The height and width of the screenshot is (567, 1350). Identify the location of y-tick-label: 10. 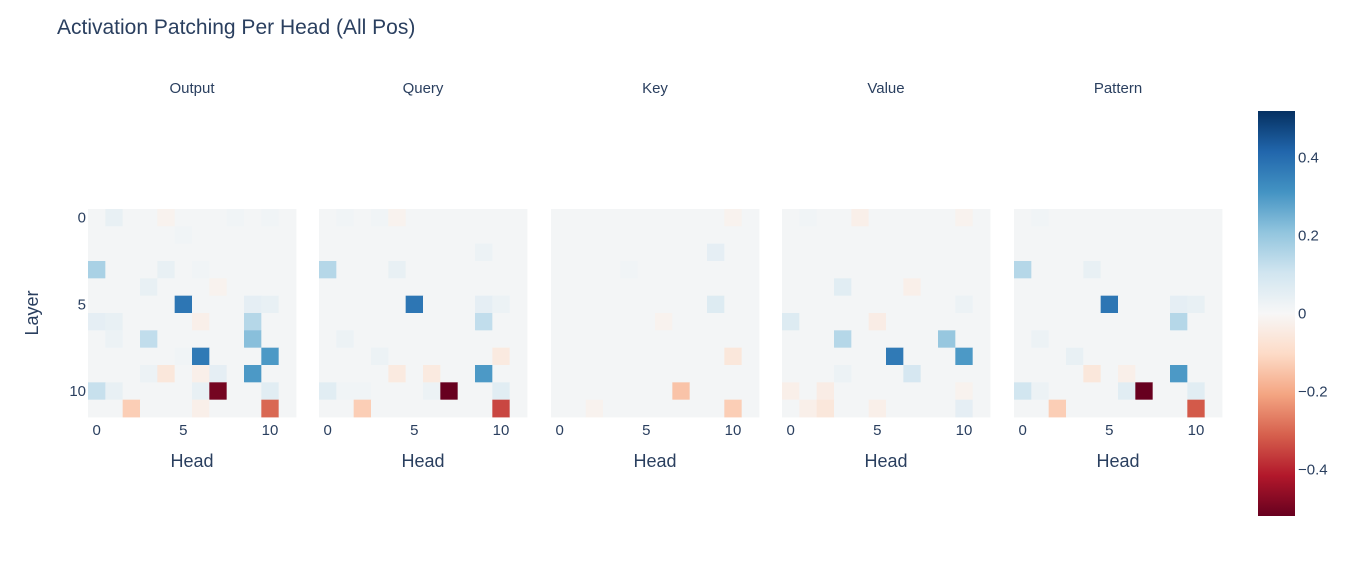
(77, 391).